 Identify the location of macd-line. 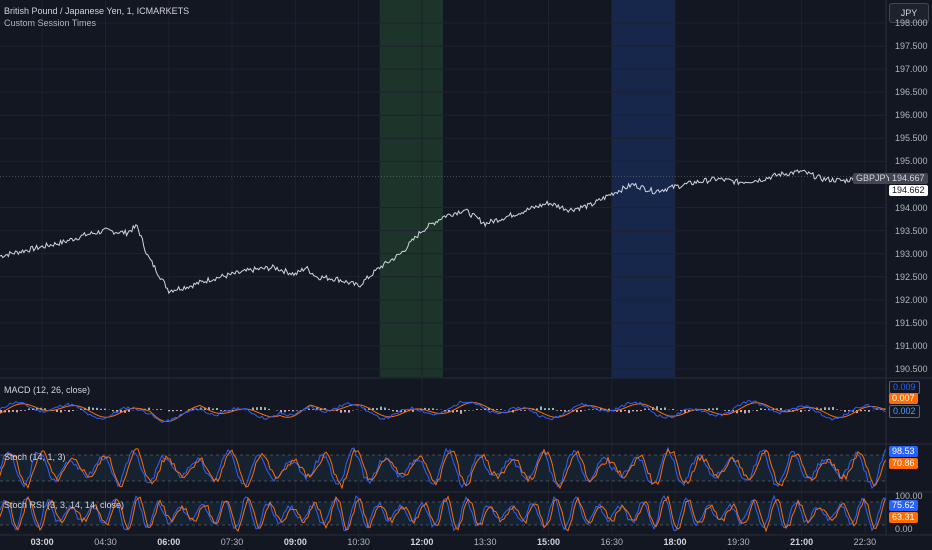
(443, 412).